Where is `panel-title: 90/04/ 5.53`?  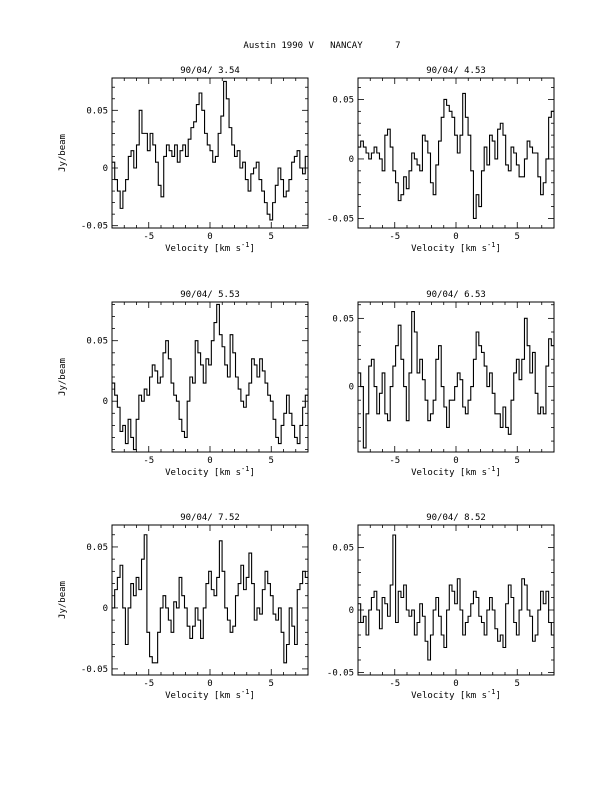
panel-title: 90/04/ 5.53 is located at coordinates (210, 295).